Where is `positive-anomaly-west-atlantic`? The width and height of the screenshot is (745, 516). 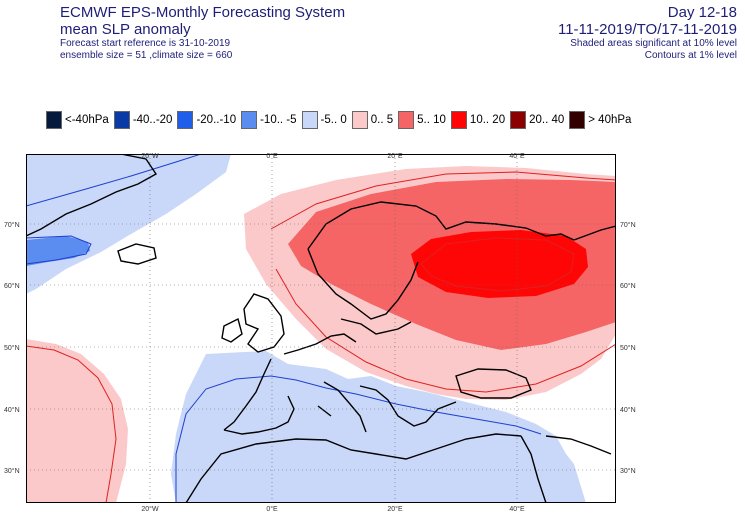 positive-anomaly-west-atlantic is located at coordinates (77, 421).